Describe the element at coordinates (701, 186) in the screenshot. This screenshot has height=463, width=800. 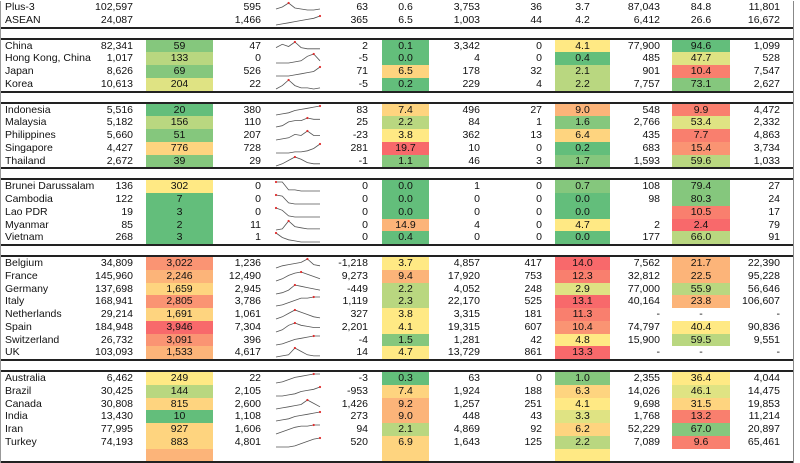
I see `recovery-rate-cell: 79.4` at that location.